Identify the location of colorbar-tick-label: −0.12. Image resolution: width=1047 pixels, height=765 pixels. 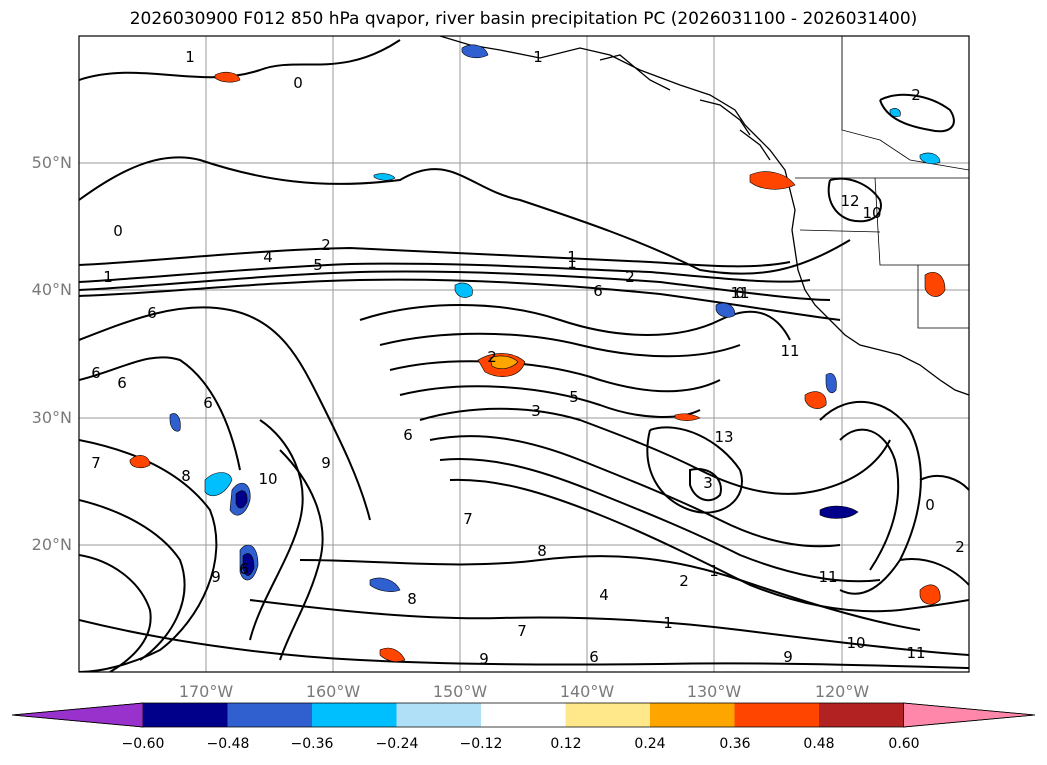
(481, 744).